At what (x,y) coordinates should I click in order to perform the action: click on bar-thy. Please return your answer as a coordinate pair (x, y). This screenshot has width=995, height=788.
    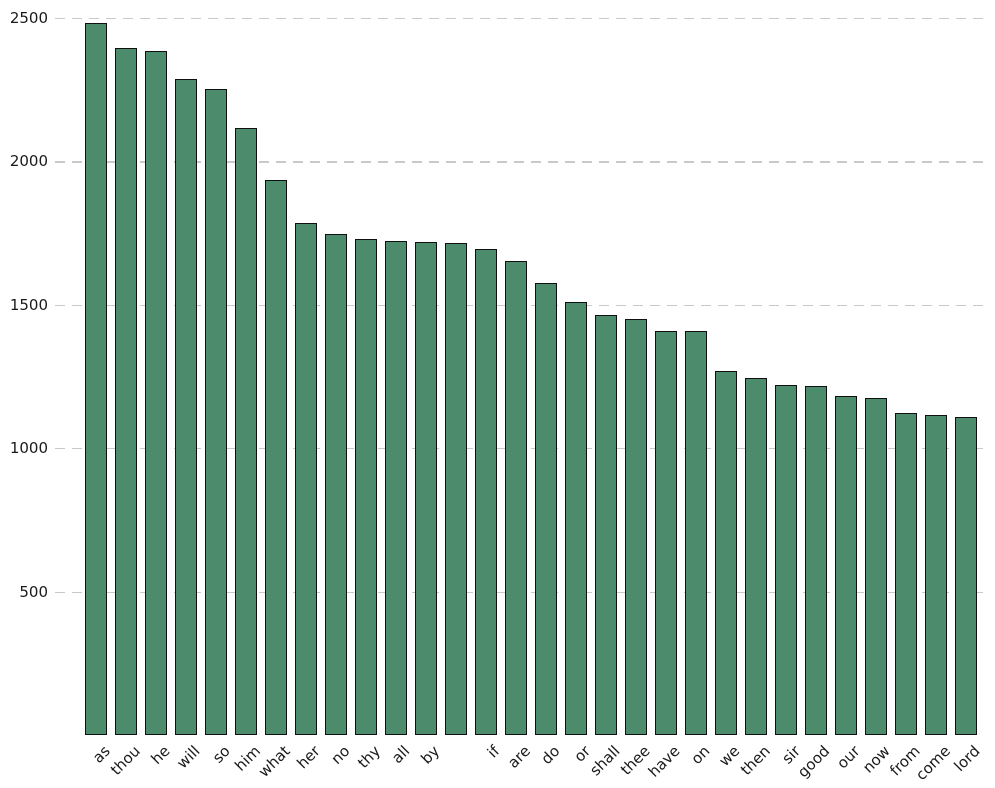
    Looking at the image, I should click on (366, 486).